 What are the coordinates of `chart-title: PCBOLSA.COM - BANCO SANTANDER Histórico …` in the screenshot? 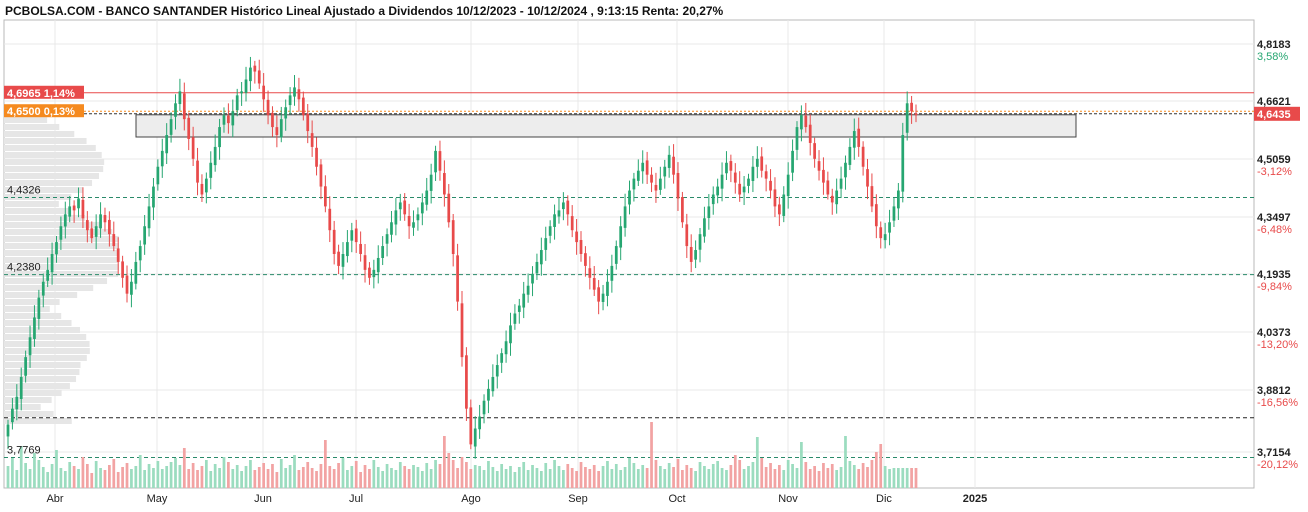 It's located at (364, 11).